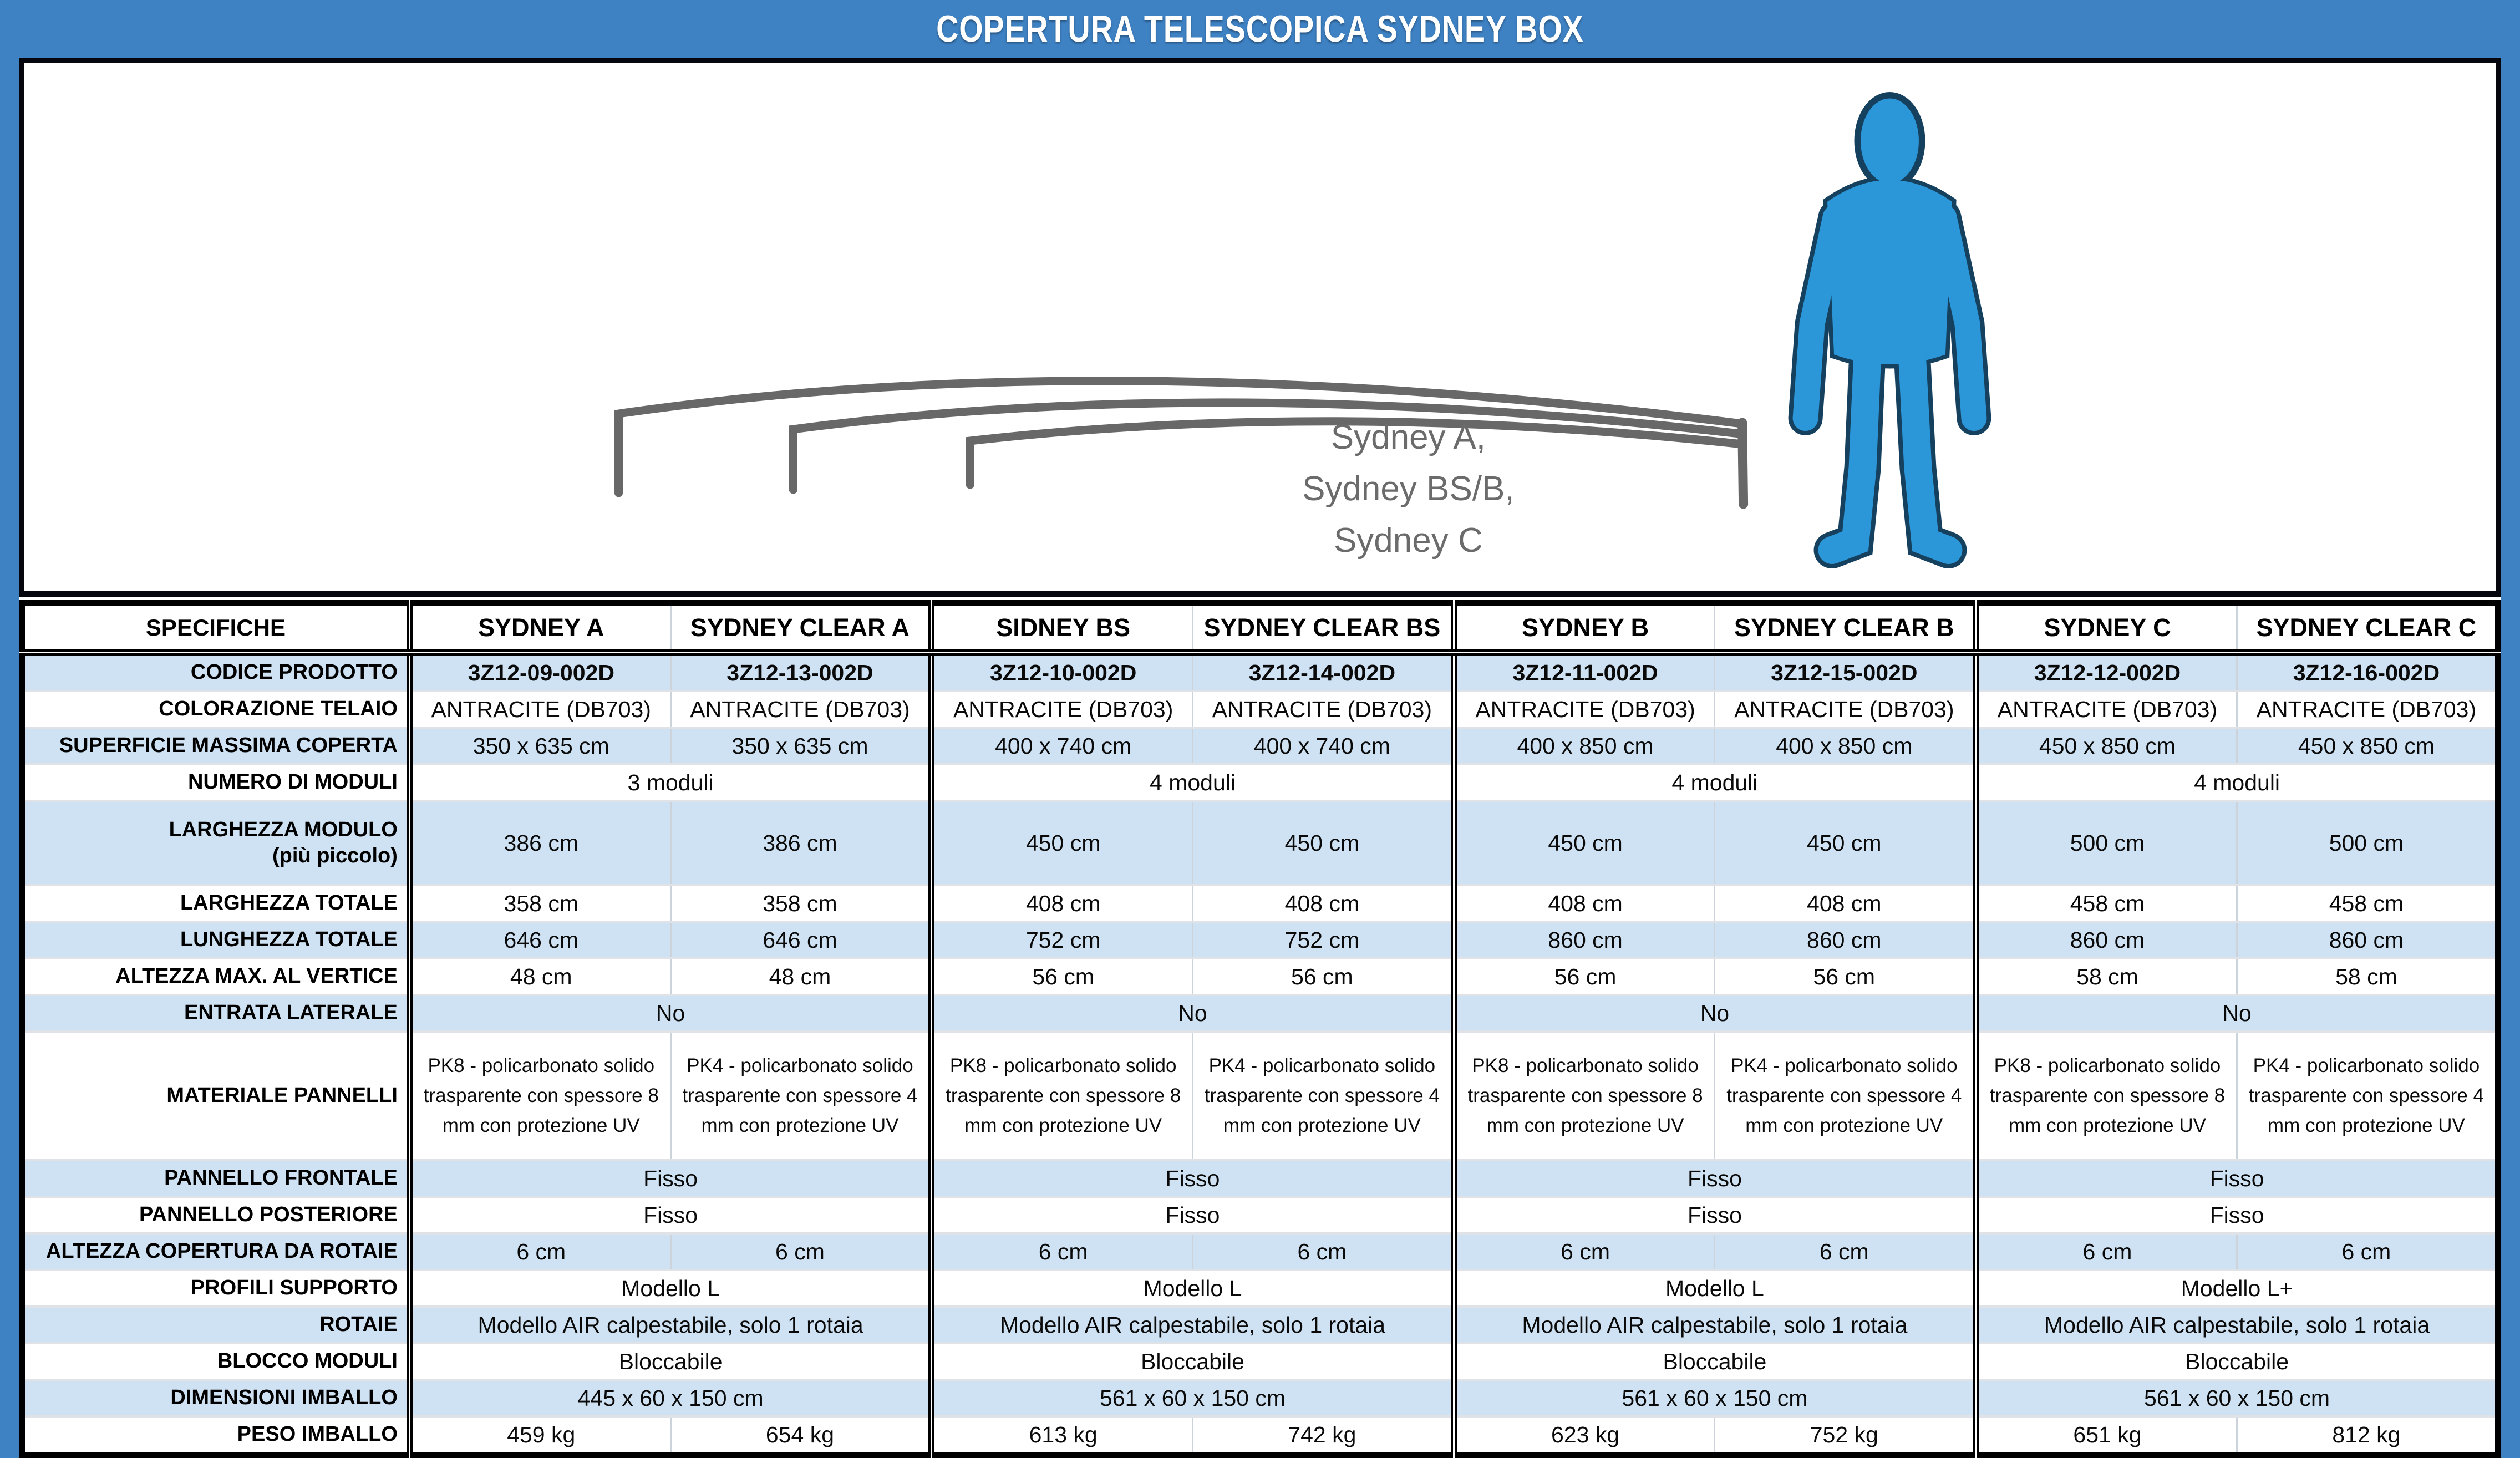 Image resolution: width=2520 pixels, height=1458 pixels. Describe the element at coordinates (1582, 671) in the screenshot. I see `value-cell: 3Z12-11-002D` at that location.